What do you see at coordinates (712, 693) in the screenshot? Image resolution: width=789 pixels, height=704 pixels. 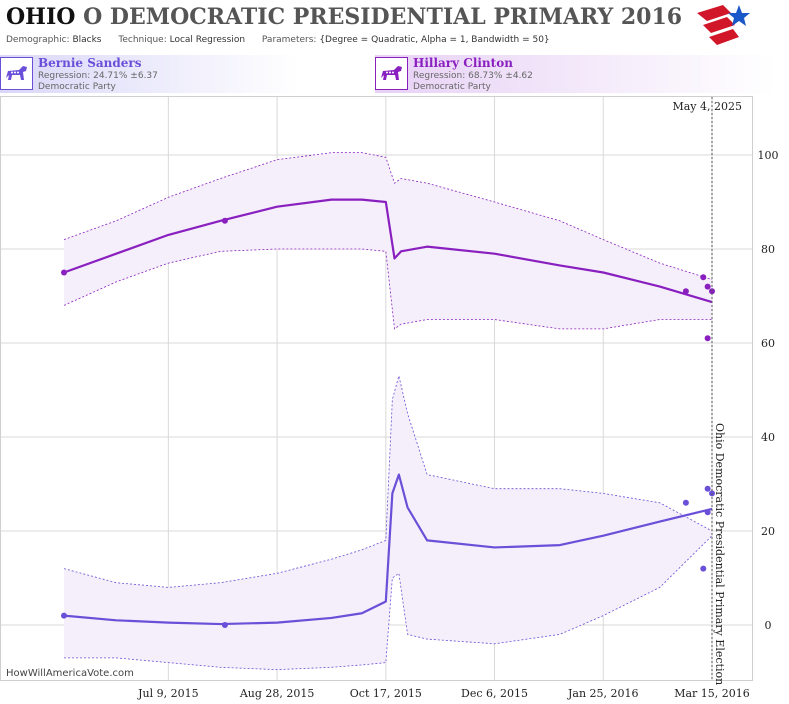 I see `x-tick-label: Mar 15, 2016` at bounding box center [712, 693].